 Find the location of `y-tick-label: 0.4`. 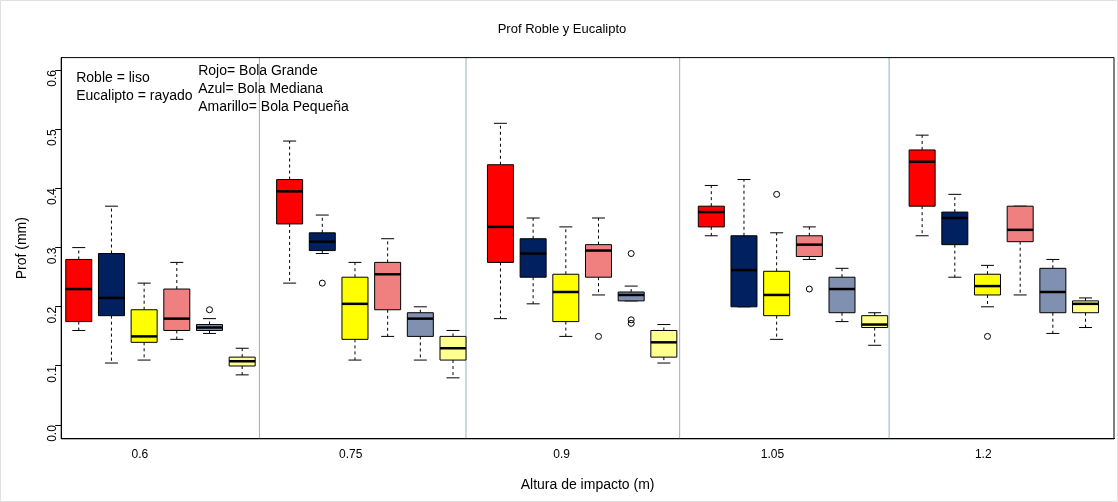

y-tick-label: 0.4 is located at coordinates (51, 197).